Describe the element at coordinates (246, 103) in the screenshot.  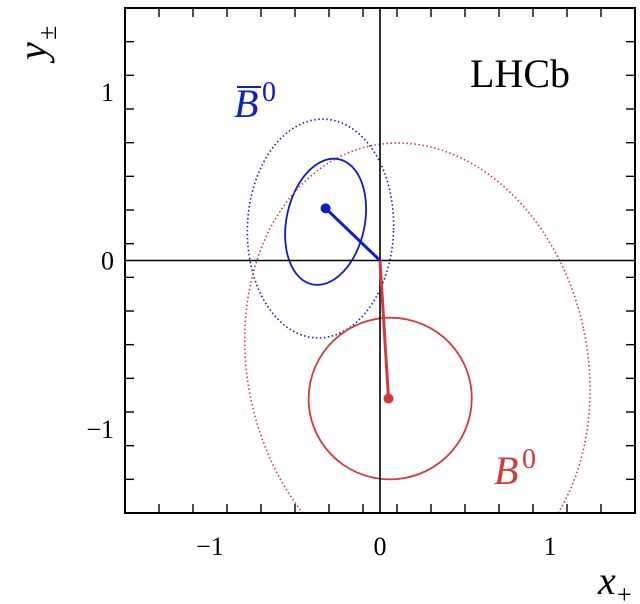
I see `bbar-label: B` at that location.